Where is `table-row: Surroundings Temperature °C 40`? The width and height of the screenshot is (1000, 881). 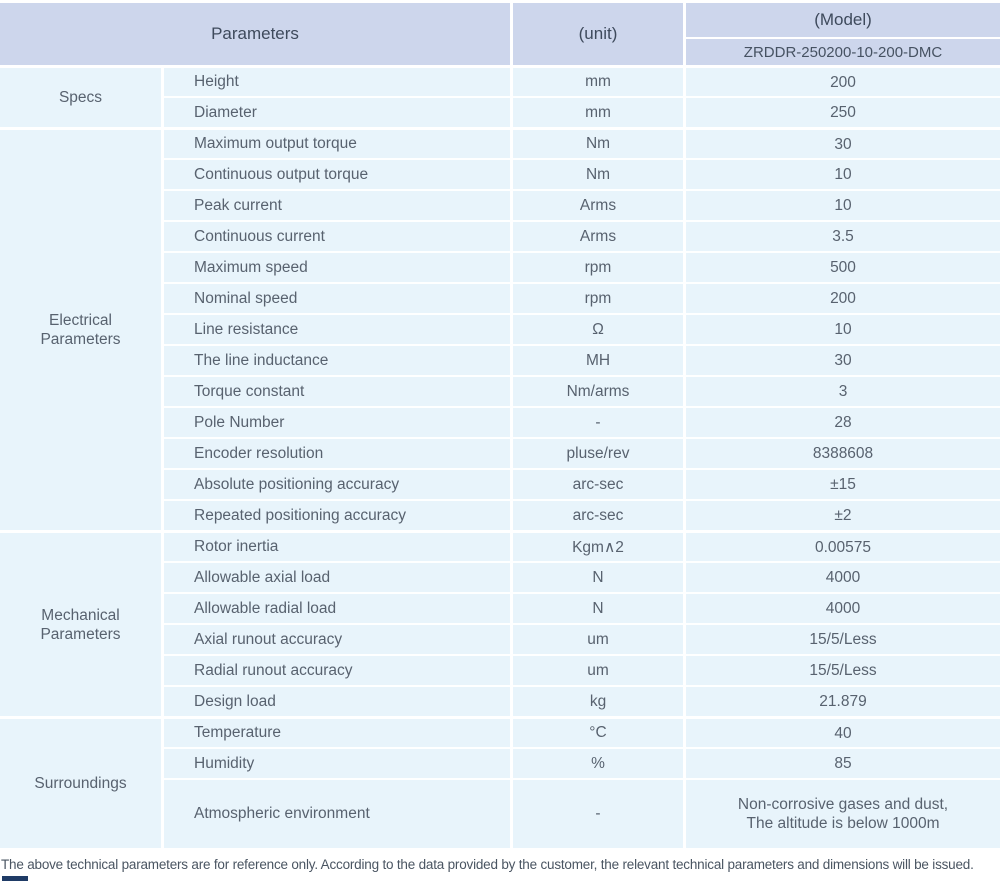 table-row: Surroundings Temperature °C 40 is located at coordinates (500, 782).